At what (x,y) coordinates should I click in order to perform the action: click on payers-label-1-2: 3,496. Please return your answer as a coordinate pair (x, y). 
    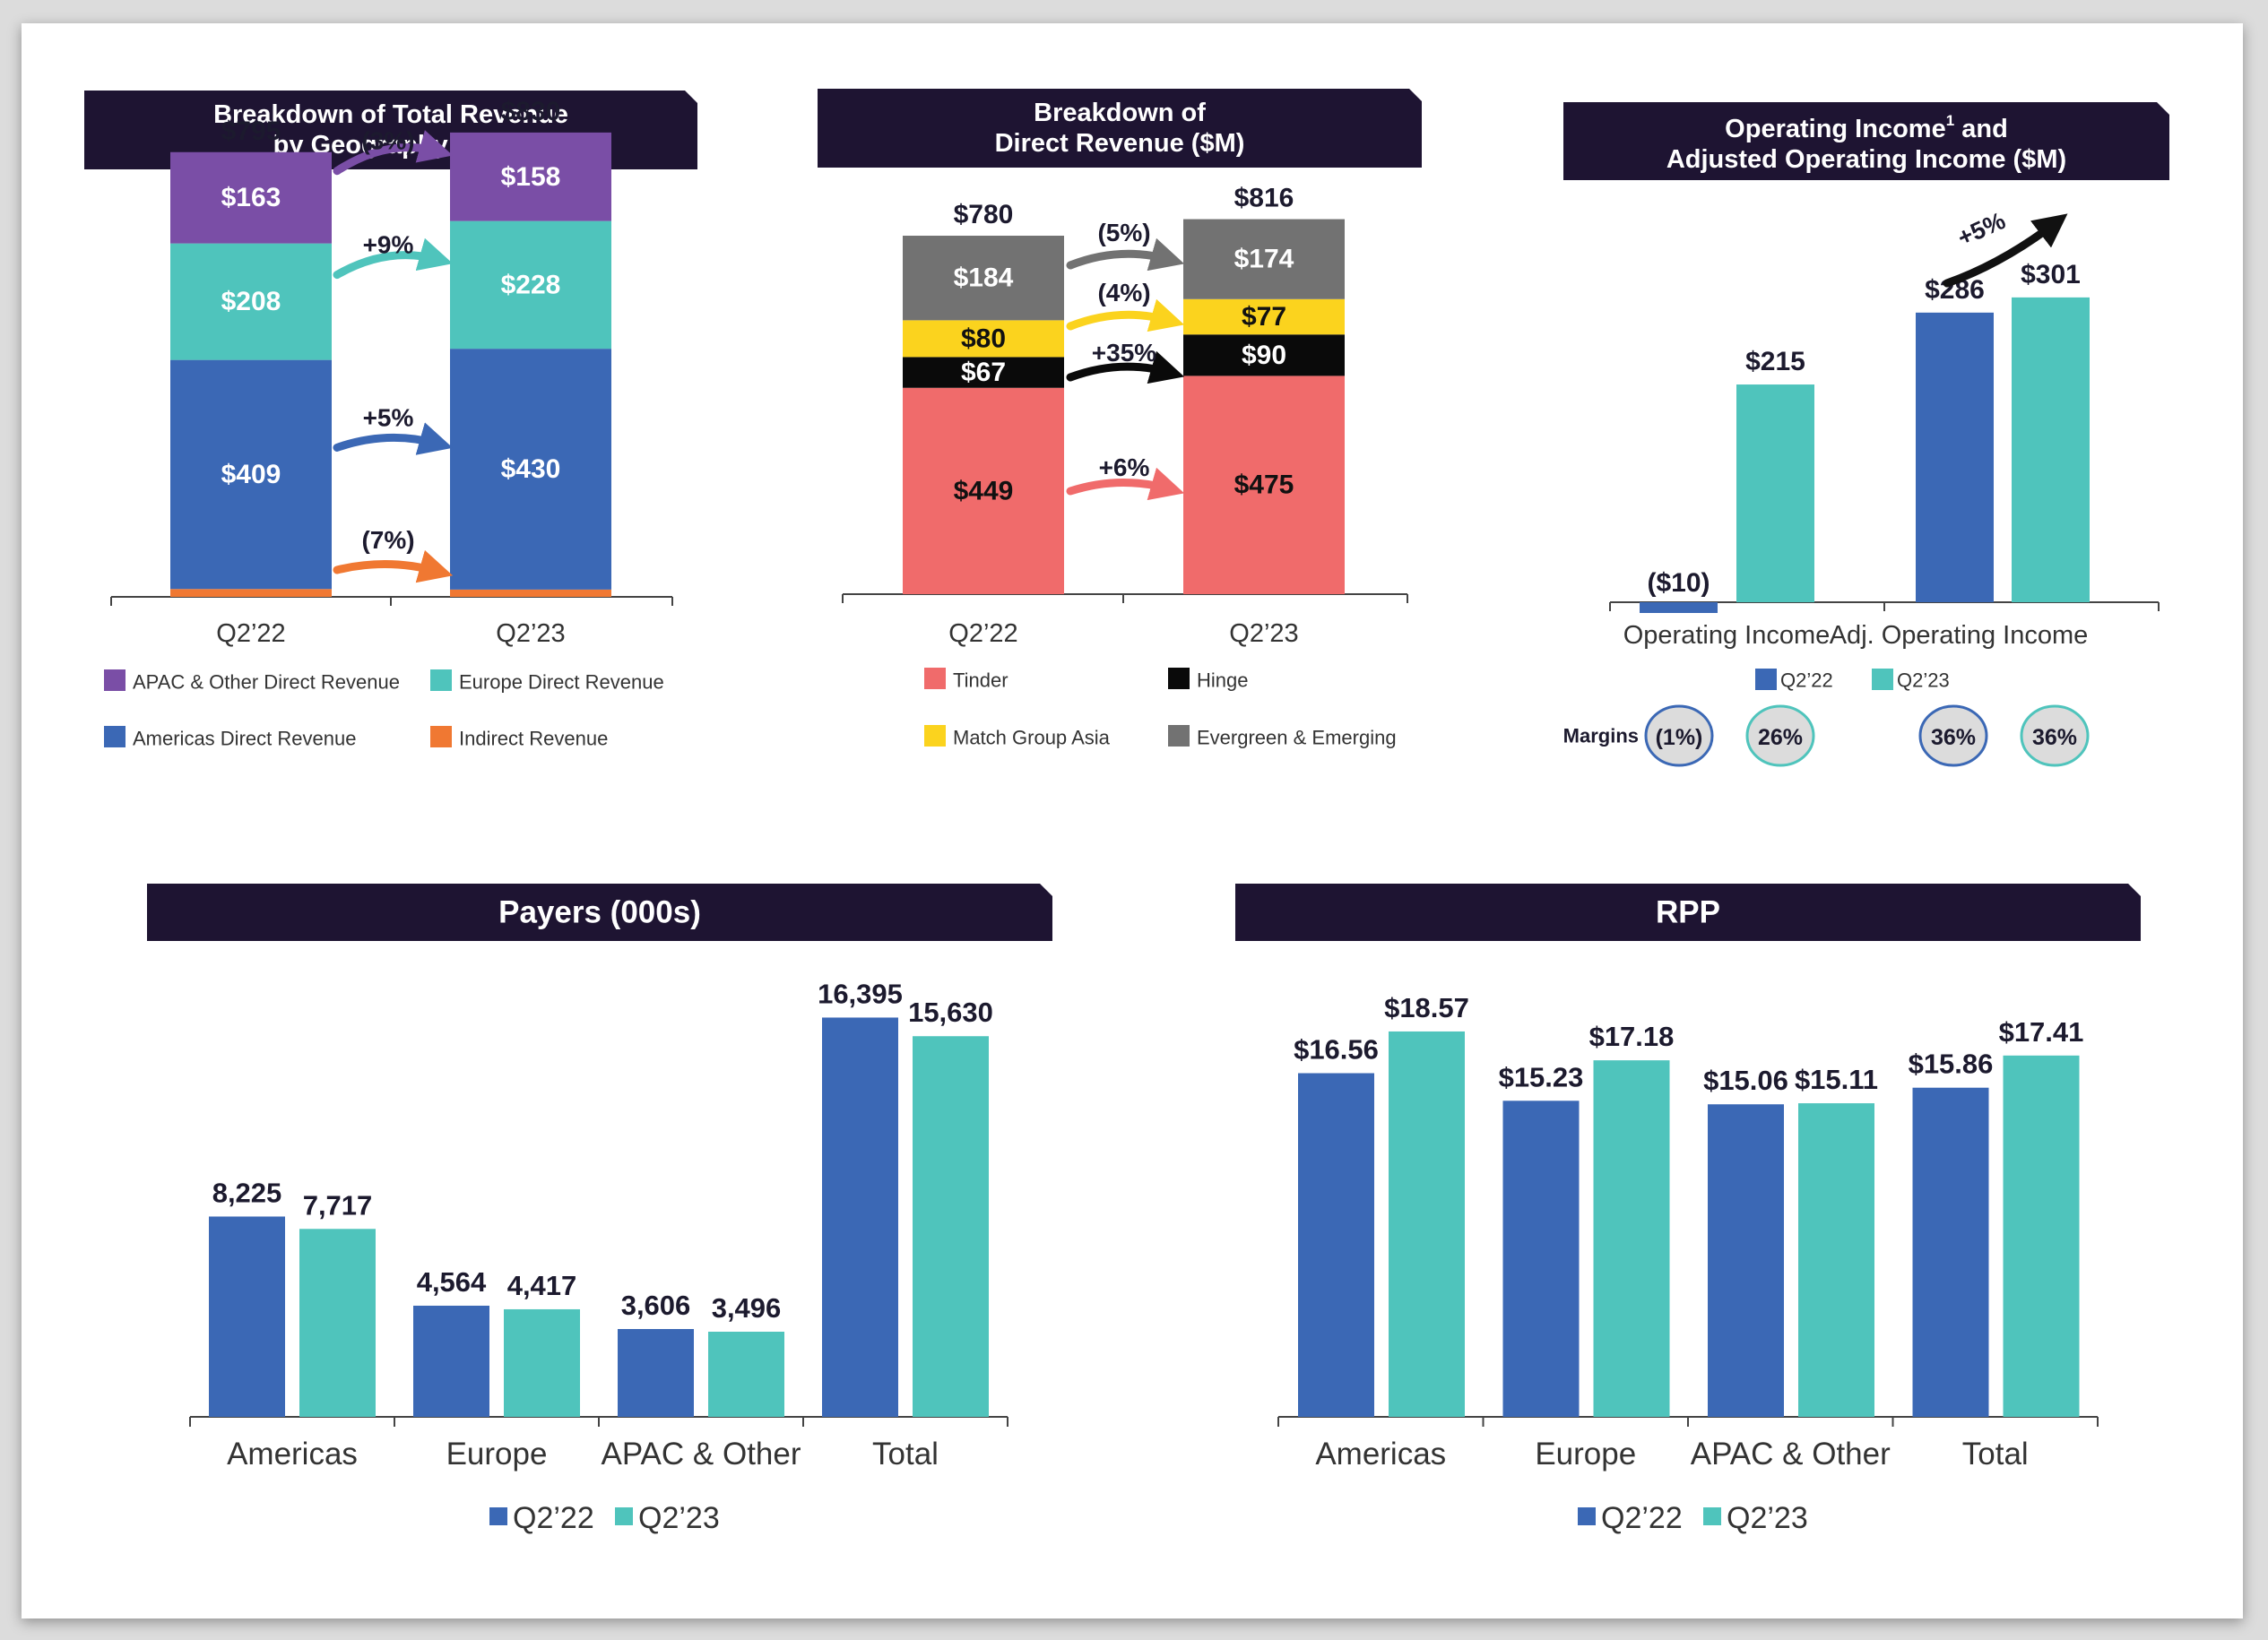
    Looking at the image, I should click on (747, 1308).